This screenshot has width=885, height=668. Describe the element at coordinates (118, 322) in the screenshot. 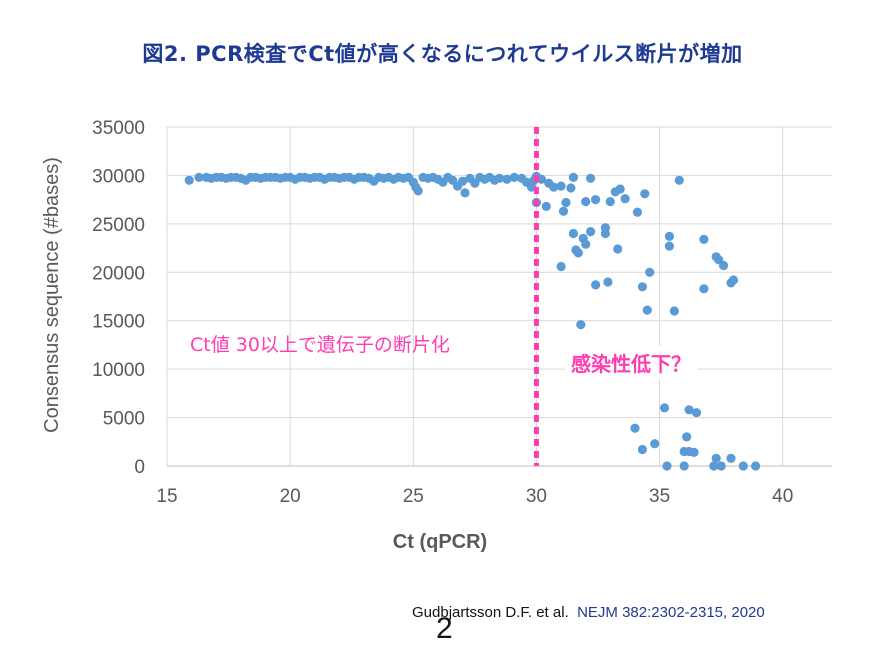

I see `y-tick-label: 15000` at that location.